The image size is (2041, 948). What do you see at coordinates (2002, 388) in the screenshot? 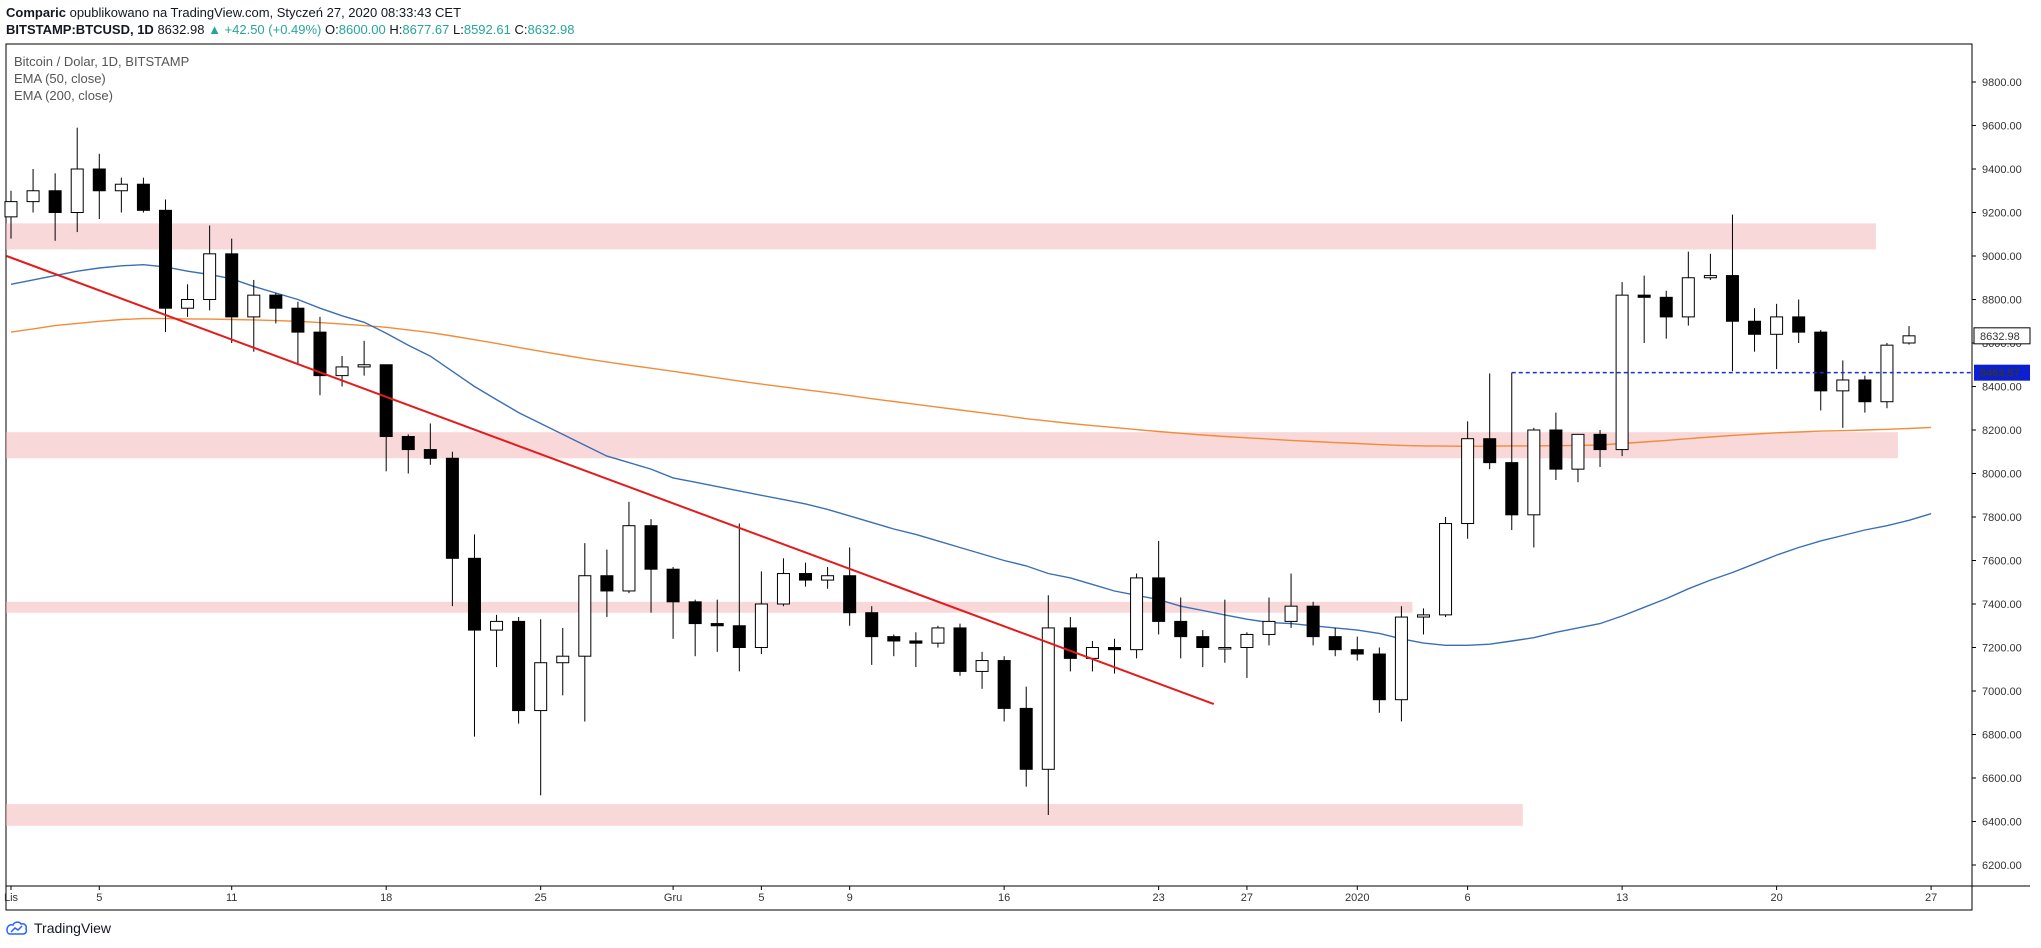
I see `price-tick-label: 8400.00` at bounding box center [2002, 388].